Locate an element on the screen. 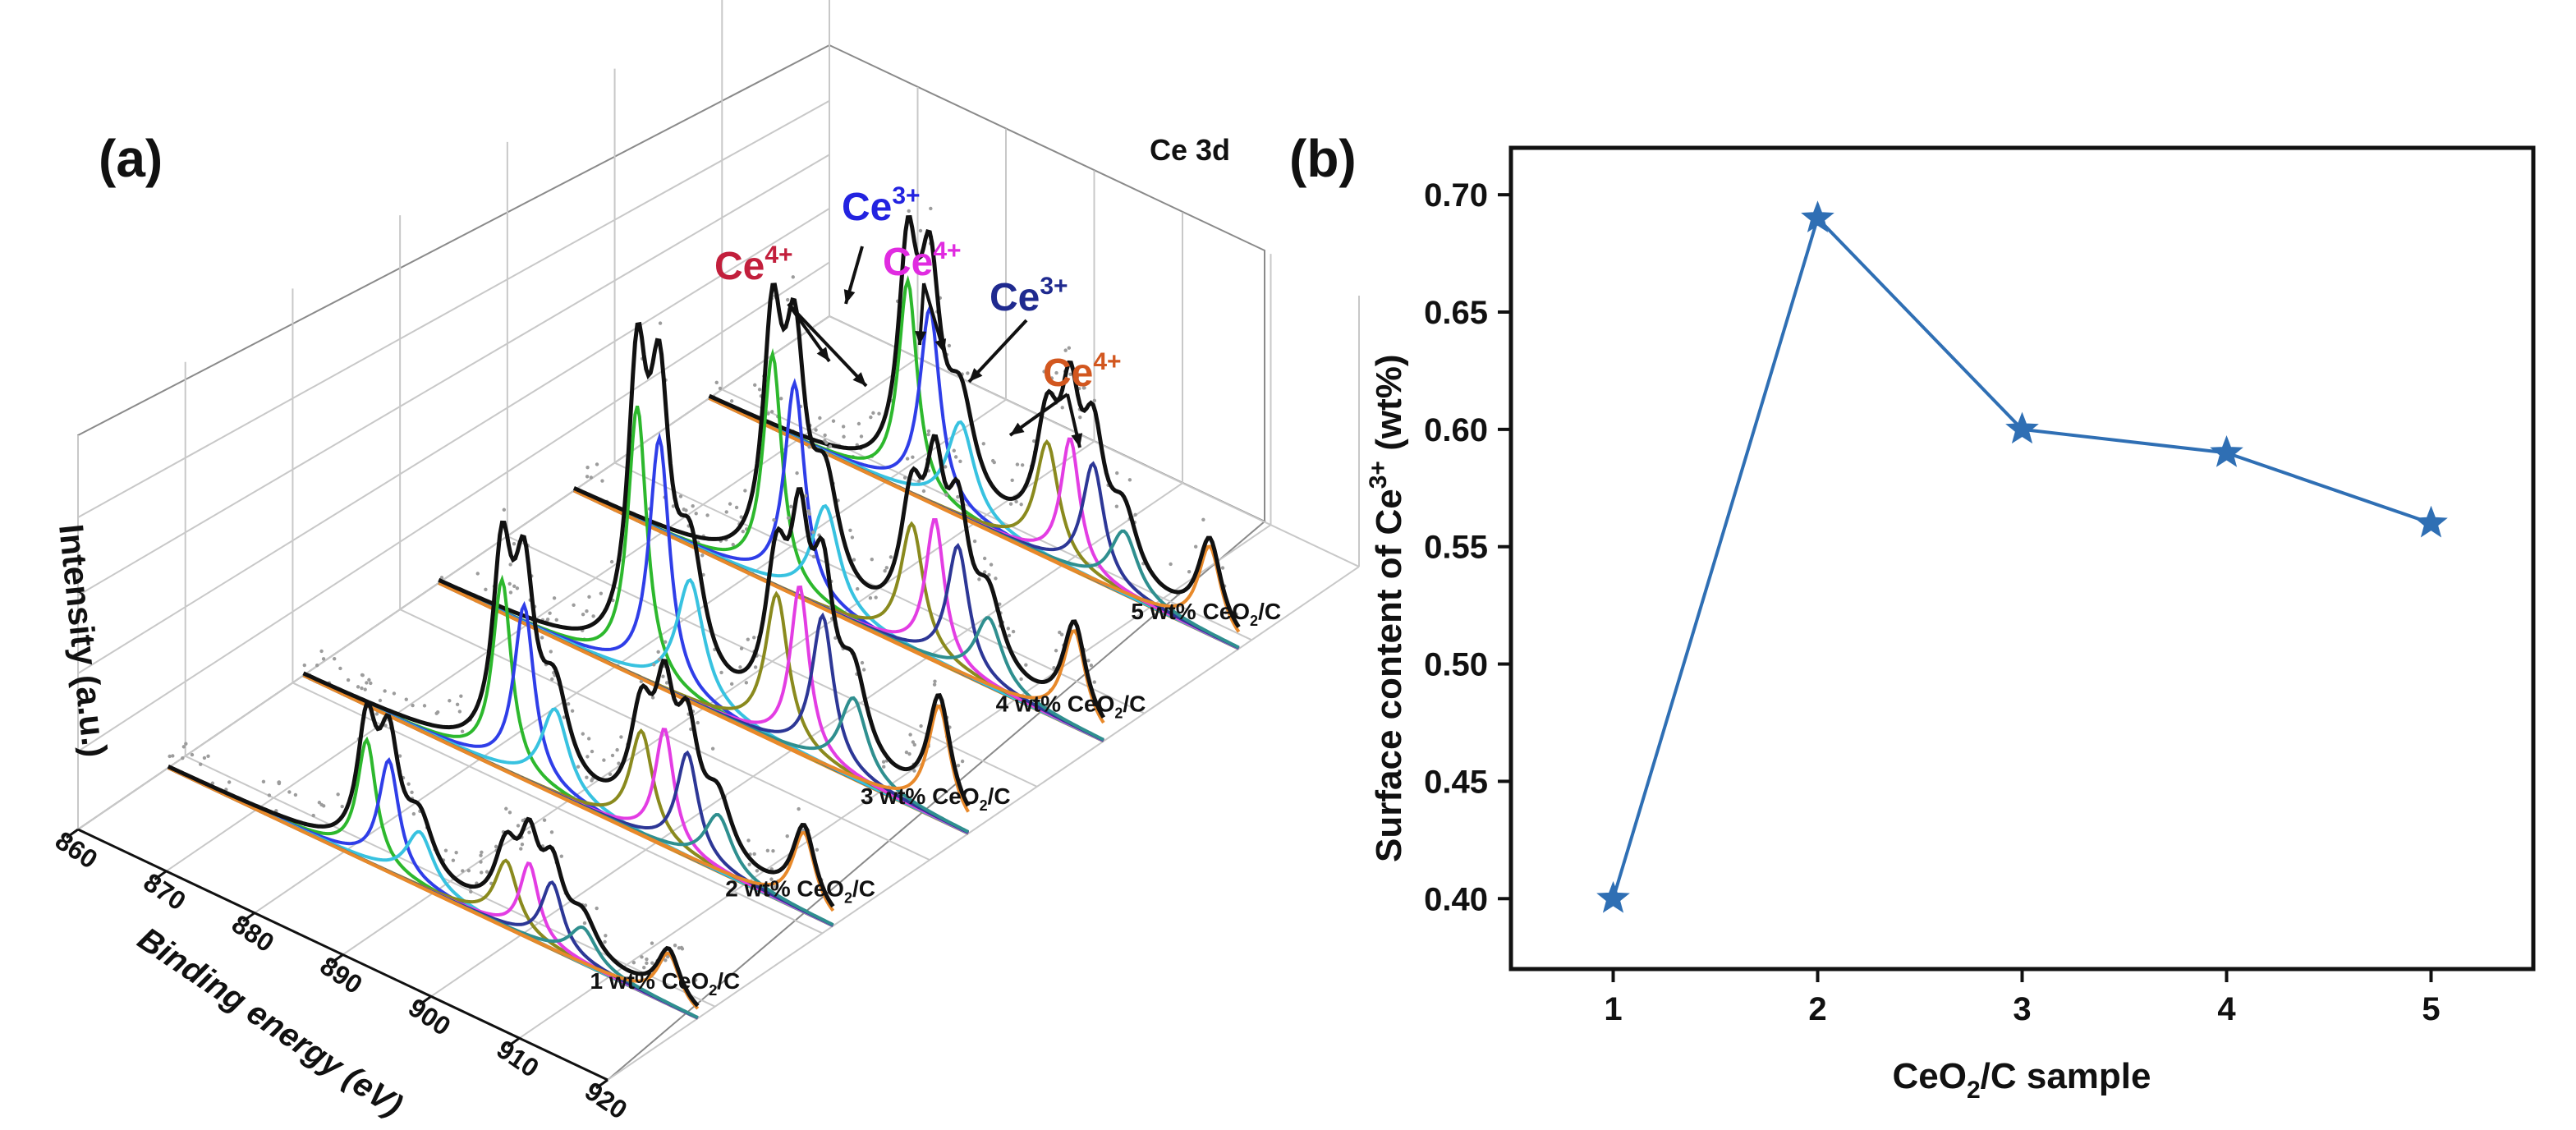 This screenshot has height=1130, width=2576. series-label: 2 wt% CeO2/C is located at coordinates (800, 891).